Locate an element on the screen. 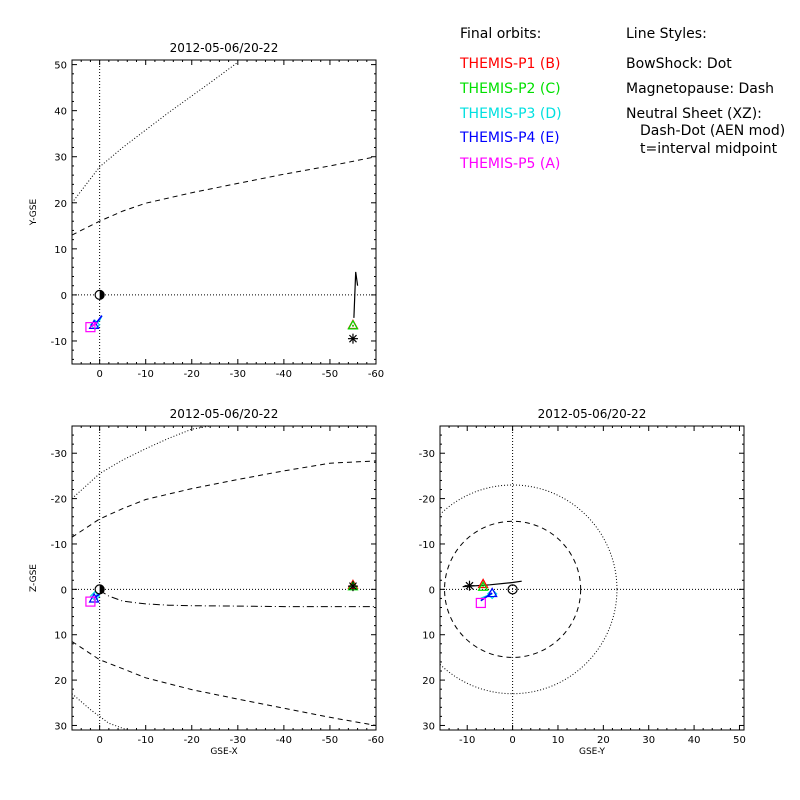 This screenshot has height=800, width=800. final-orbits-title: Final orbits: is located at coordinates (501, 34).